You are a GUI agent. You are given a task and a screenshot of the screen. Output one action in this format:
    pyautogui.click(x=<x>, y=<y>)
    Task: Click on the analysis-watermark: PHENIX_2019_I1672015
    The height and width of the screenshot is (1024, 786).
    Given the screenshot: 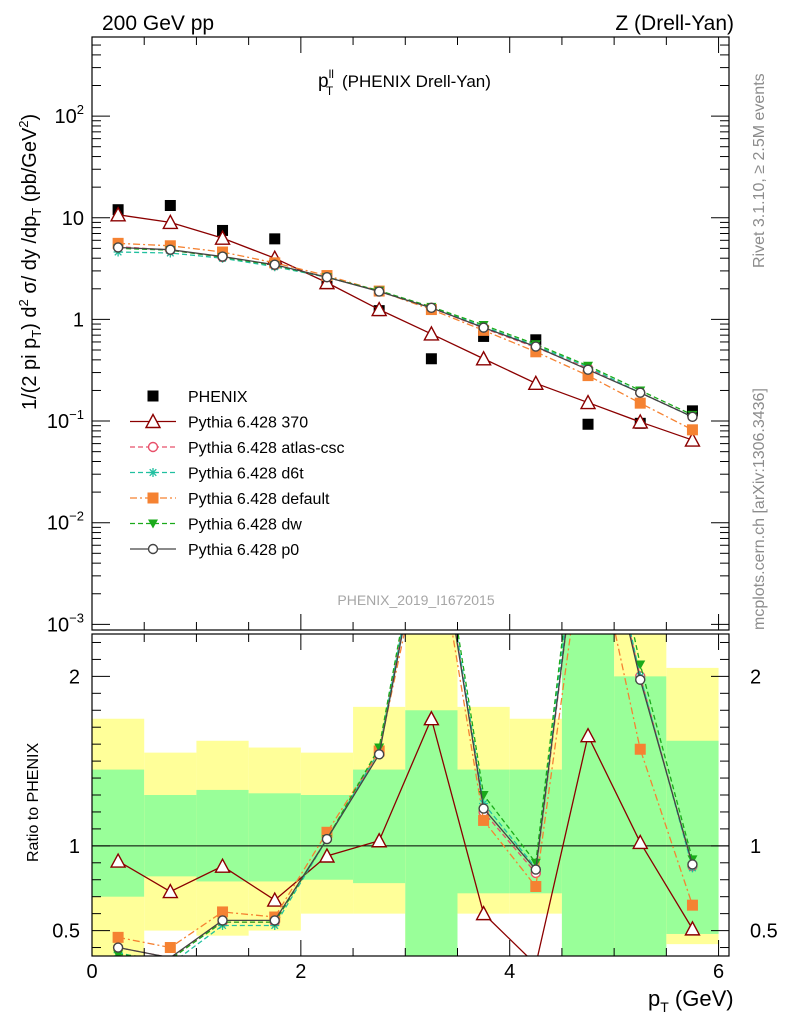 What is the action you would take?
    pyautogui.click(x=415, y=600)
    